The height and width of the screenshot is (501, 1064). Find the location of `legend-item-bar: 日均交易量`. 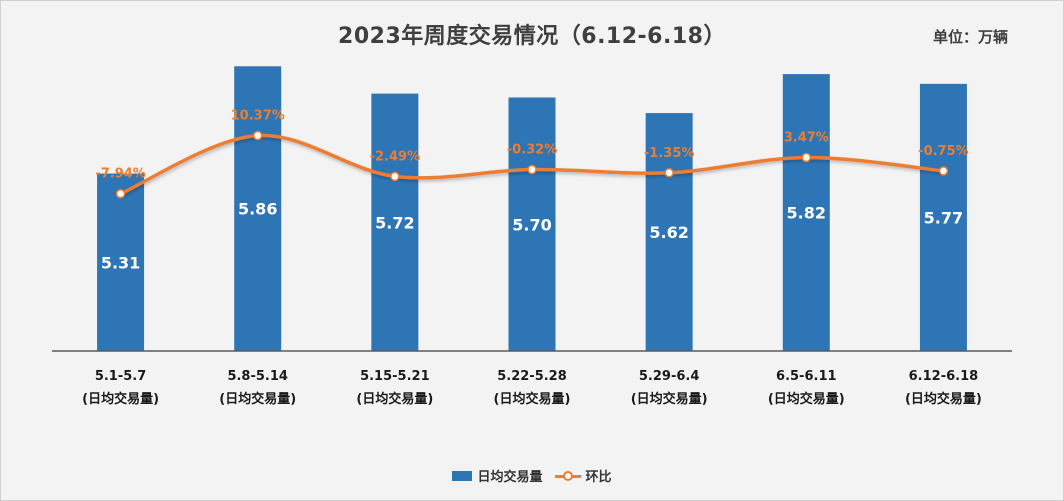

legend-item-bar: 日均交易量 is located at coordinates (497, 475).